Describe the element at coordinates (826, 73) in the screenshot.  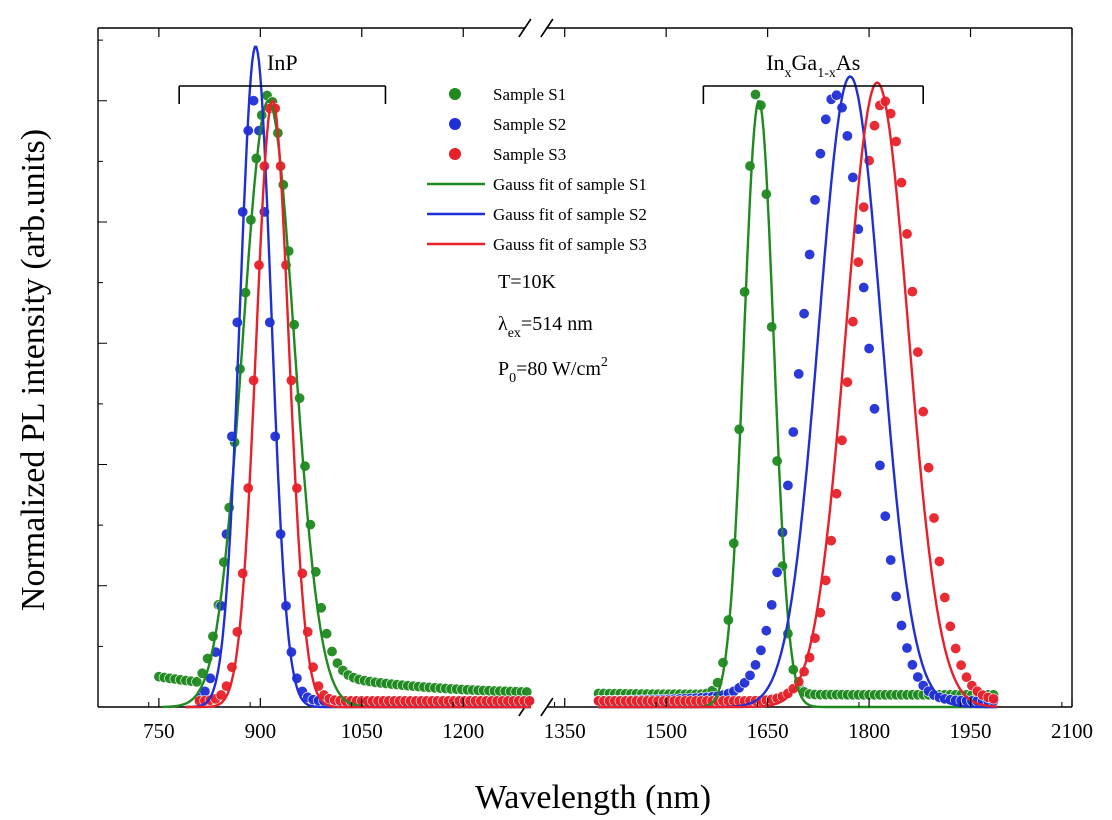
I see `region-sub2: 1-x` at that location.